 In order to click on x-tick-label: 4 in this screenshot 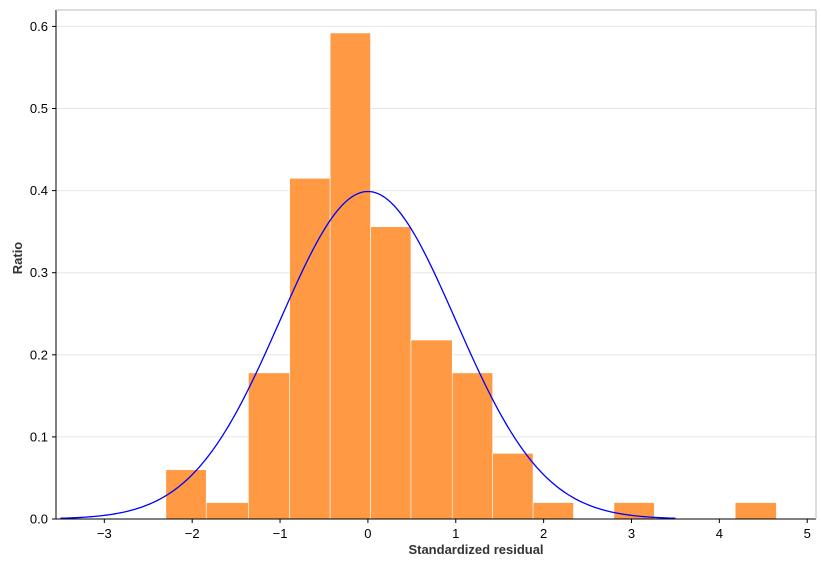, I will do `click(719, 533)`.